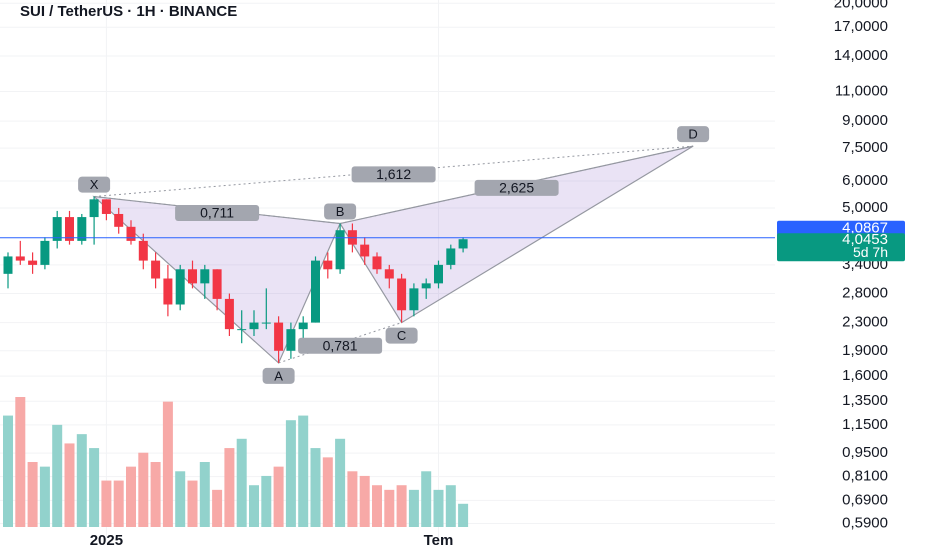  I want to click on y-tick-label: 0,5900, so click(865, 522).